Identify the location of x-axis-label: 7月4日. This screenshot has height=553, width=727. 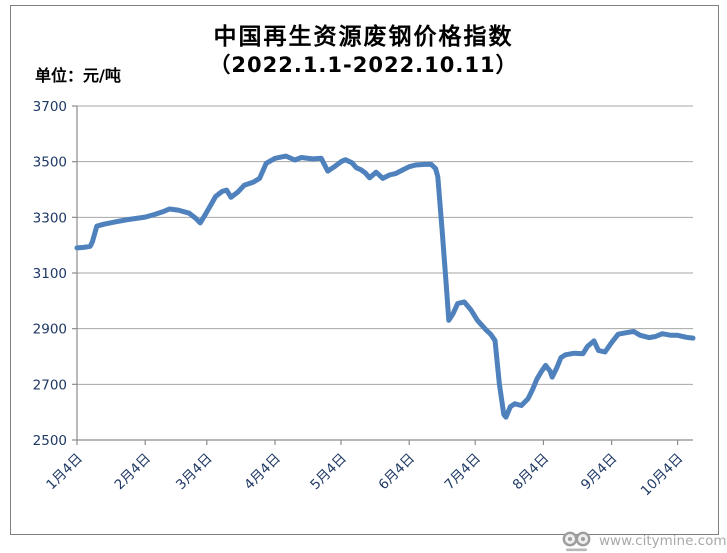
(462, 472).